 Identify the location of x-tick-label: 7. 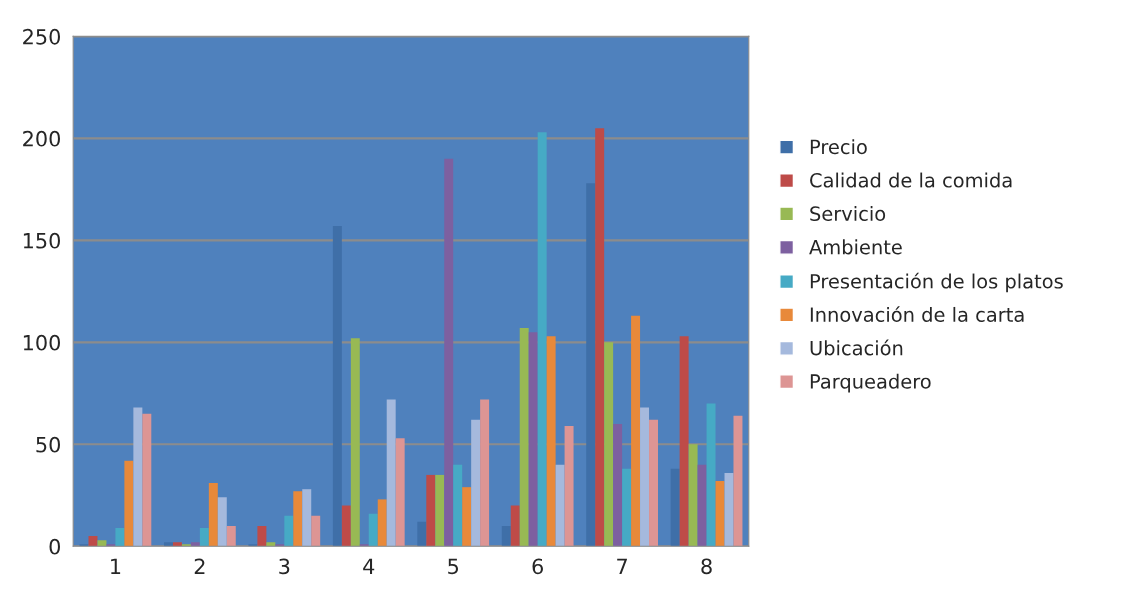
(622, 566).